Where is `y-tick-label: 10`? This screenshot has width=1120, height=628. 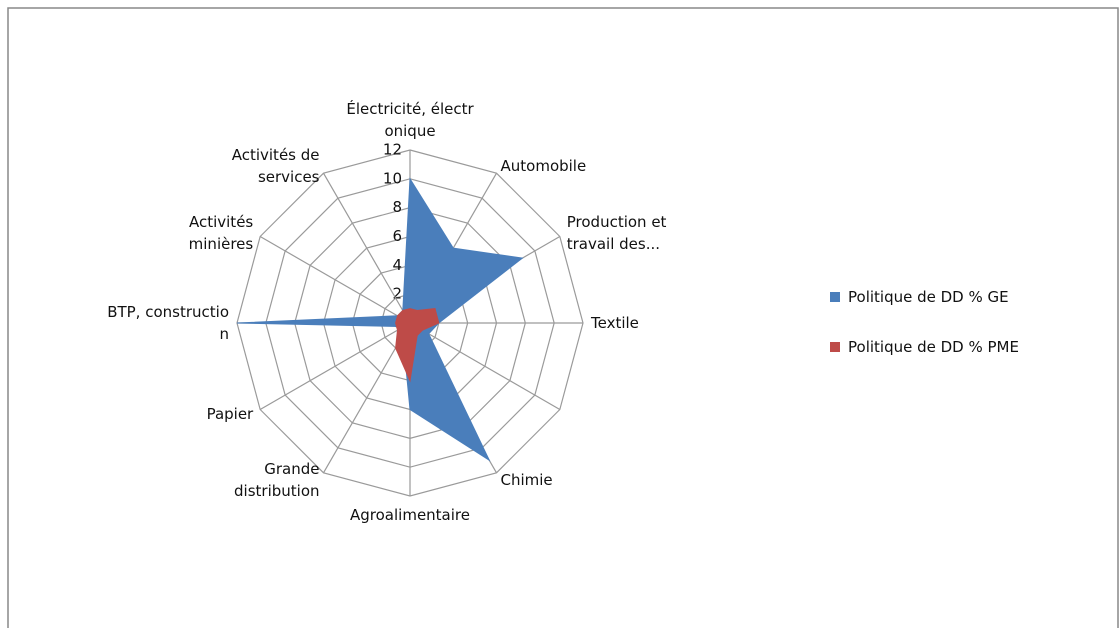 y-tick-label: 10 is located at coordinates (392, 178).